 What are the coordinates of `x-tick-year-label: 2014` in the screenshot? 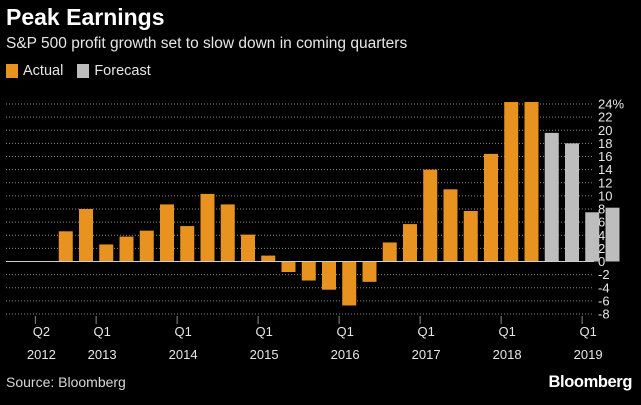 It's located at (183, 354).